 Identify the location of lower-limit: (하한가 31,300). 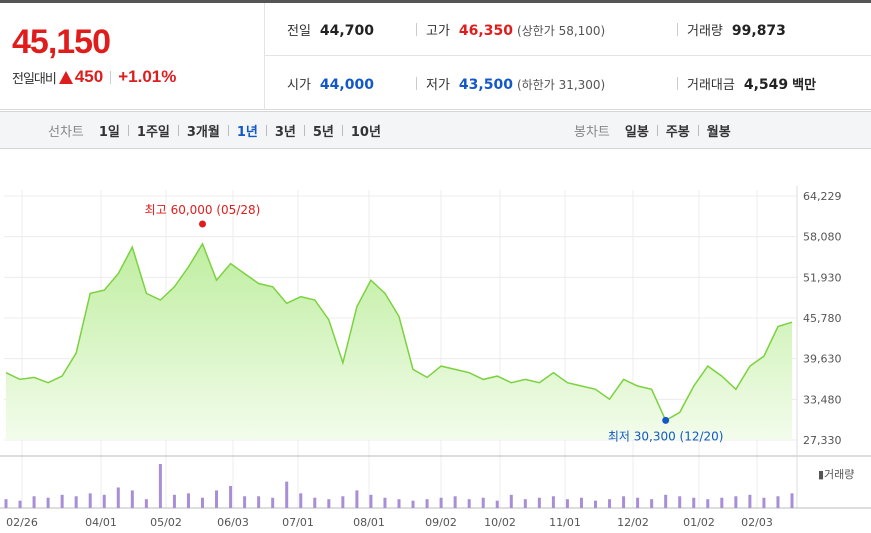
(561, 85).